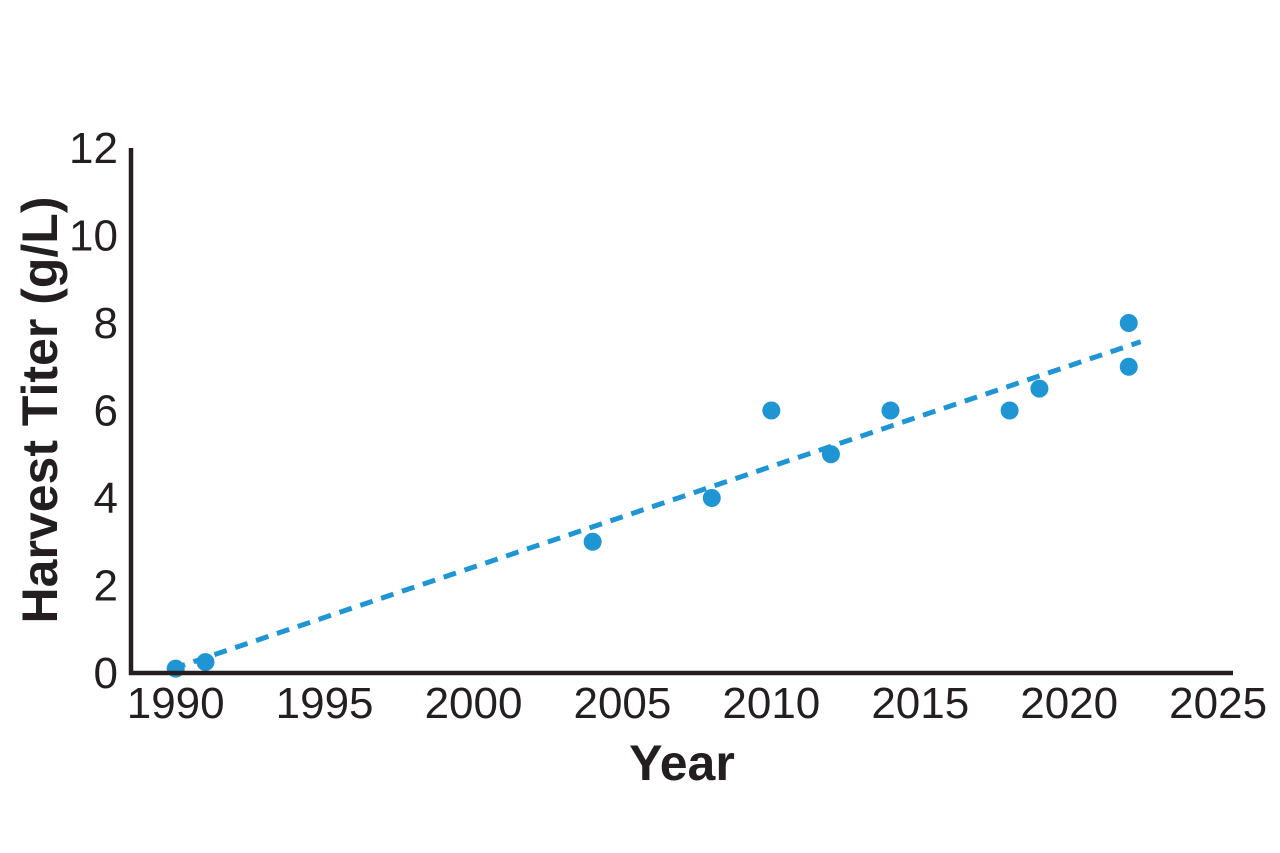 This screenshot has height=853, width=1280. What do you see at coordinates (93, 148) in the screenshot?
I see `y-tick-label: 12` at bounding box center [93, 148].